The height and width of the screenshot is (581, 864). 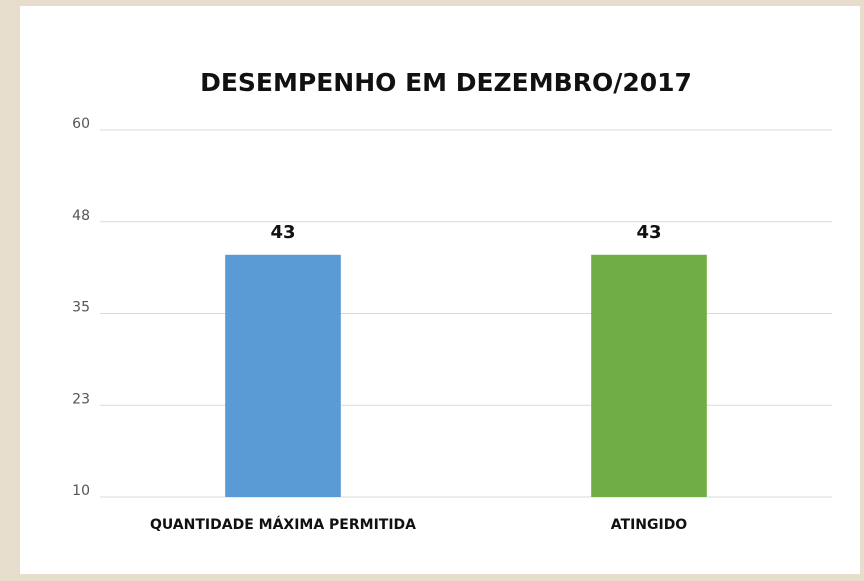 I want to click on y-tick-label: 48, so click(x=81, y=216).